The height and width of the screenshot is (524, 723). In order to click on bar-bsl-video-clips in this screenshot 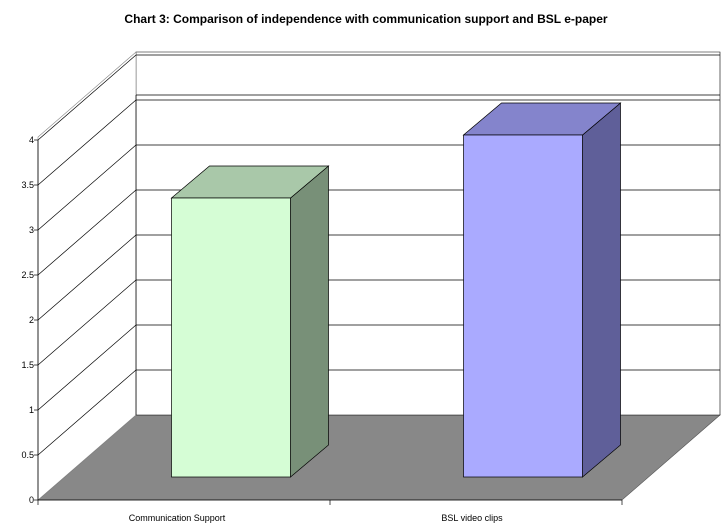, I will do `click(523, 306)`.